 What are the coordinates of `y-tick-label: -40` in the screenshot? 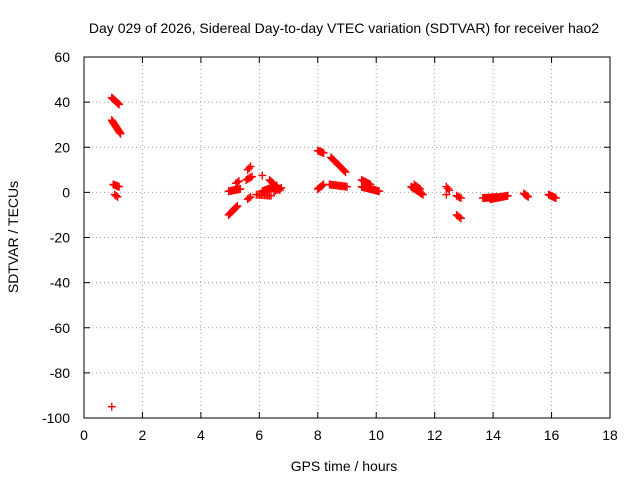 It's located at (60, 283).